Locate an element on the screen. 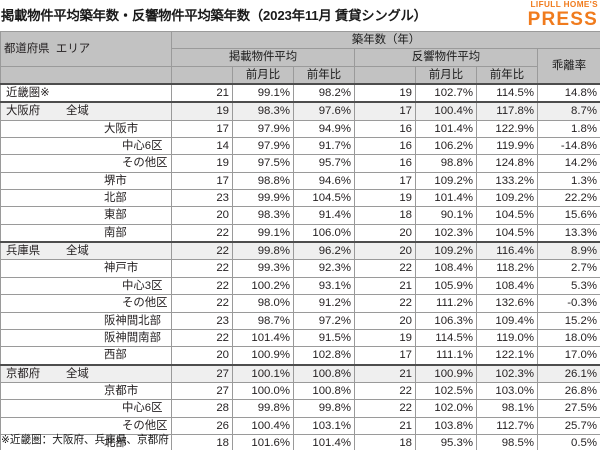  table-row: 西部 20 100.9% 102.8% 17 111.1% 122.1% 17.0% is located at coordinates (300, 356).